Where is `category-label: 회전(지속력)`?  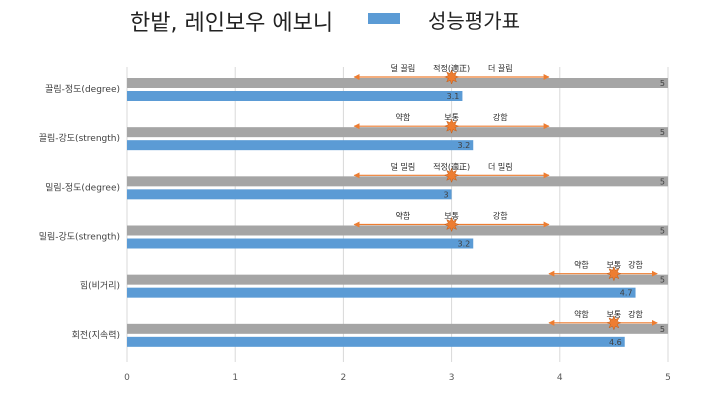 category-label: 회전(지속력) is located at coordinates (96, 335).